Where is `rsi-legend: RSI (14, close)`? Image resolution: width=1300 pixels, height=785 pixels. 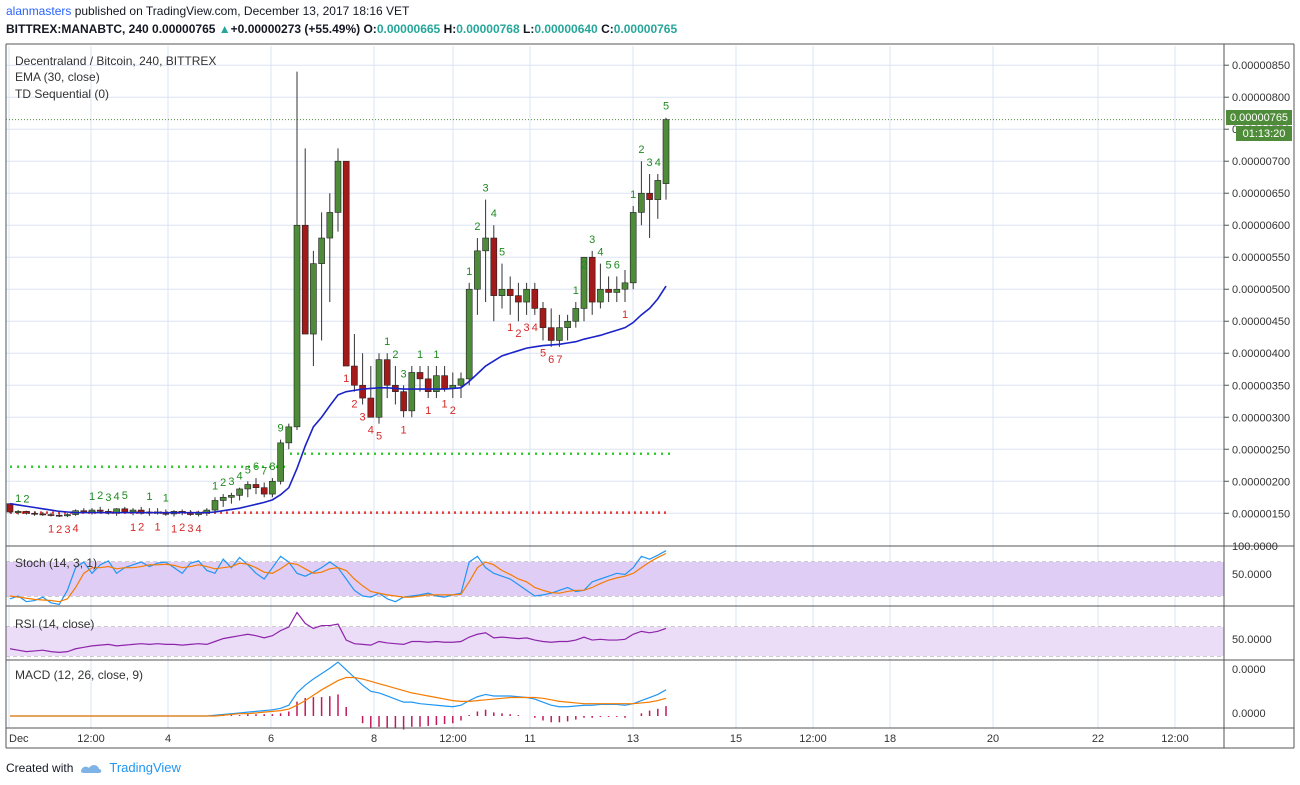
rsi-legend: RSI (14, close) is located at coordinates (54, 624).